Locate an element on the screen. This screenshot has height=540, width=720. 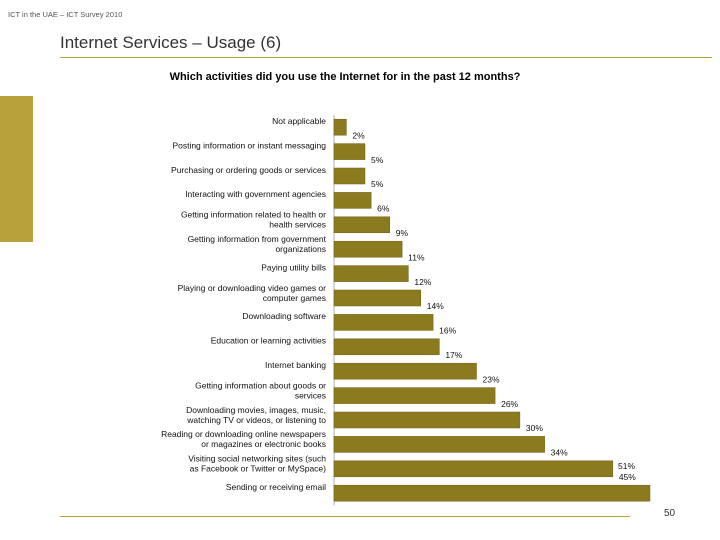
value-label: 6% is located at coordinates (383, 209).